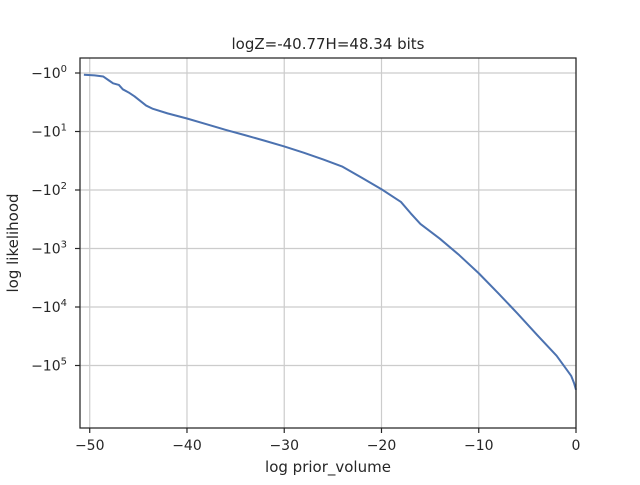 The height and width of the screenshot is (485, 640). I want to click on y-tick-label: −104, so click(49, 307).